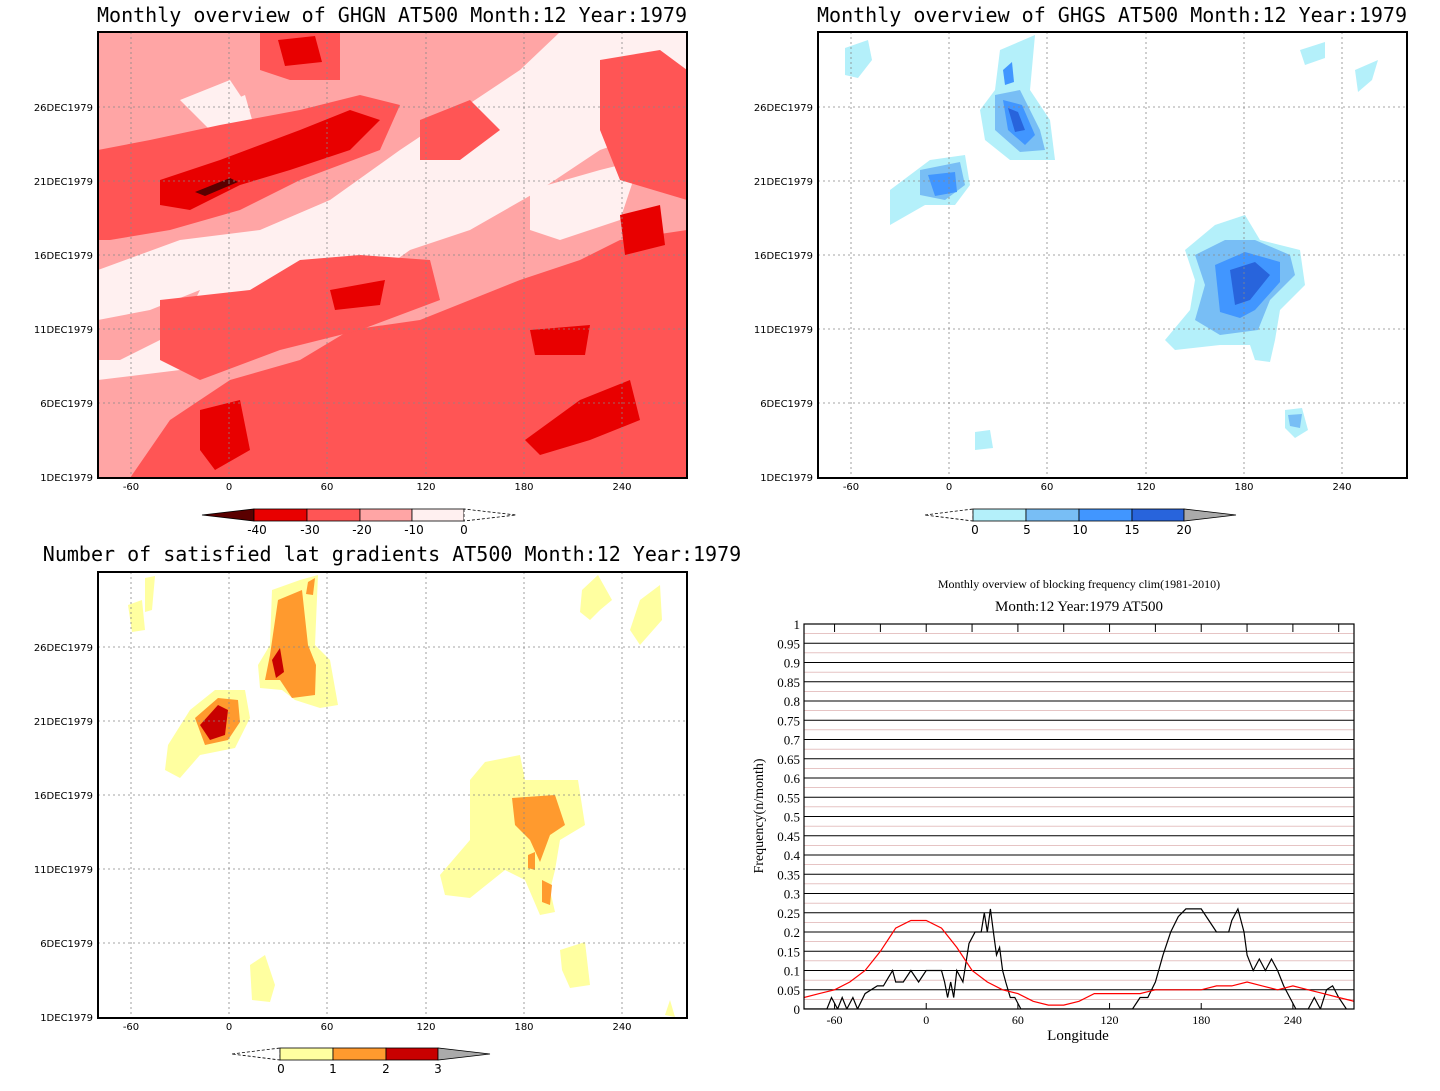  I want to click on blocking-ytick: 0.85, so click(788, 682).